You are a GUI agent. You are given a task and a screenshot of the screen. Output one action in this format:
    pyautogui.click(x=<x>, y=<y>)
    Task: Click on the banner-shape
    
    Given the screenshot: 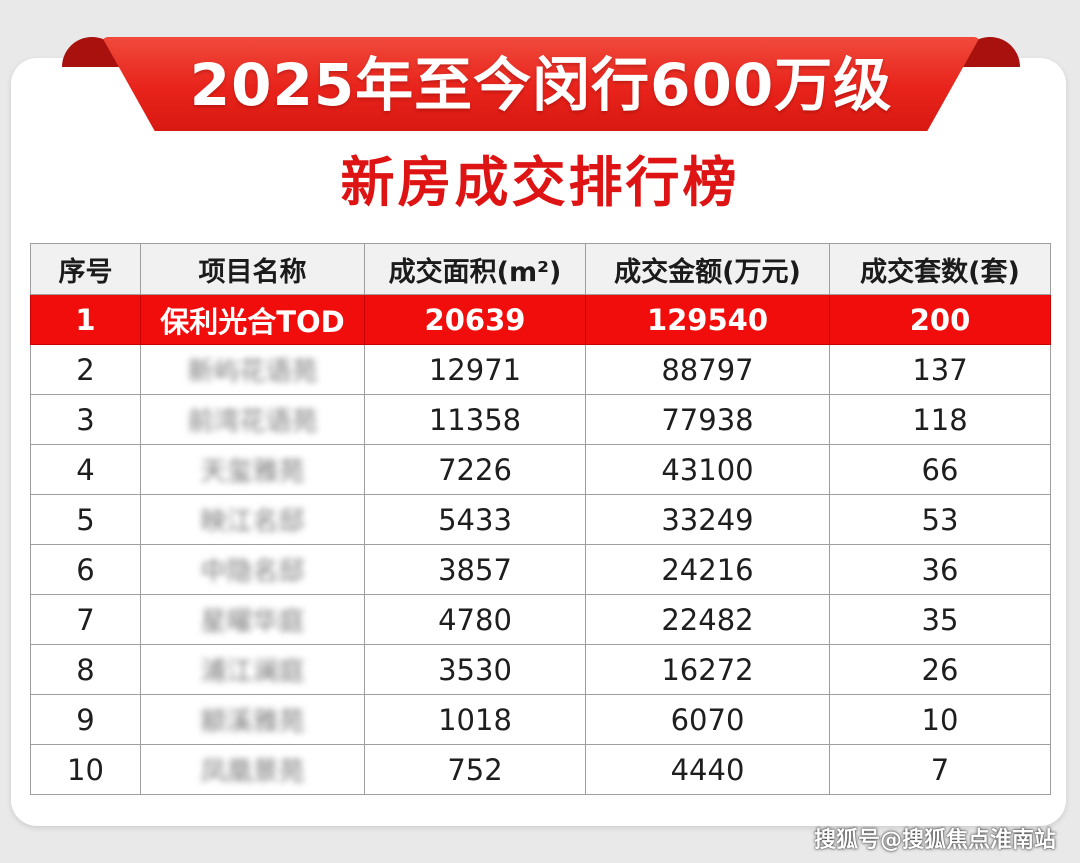 What is the action you would take?
    pyautogui.click(x=541, y=84)
    